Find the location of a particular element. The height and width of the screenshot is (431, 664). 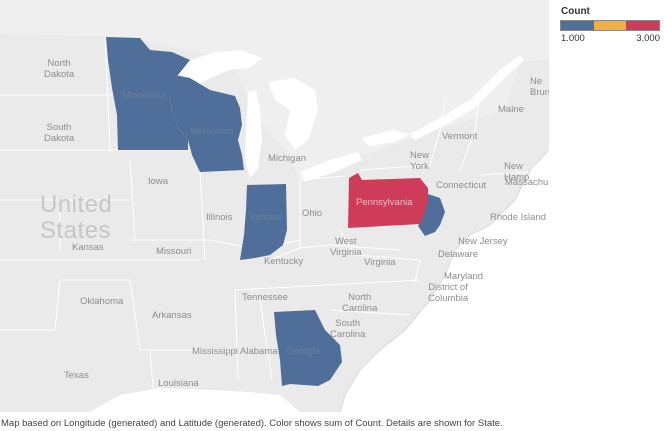

legend-min-label: 1.000 is located at coordinates (573, 38).